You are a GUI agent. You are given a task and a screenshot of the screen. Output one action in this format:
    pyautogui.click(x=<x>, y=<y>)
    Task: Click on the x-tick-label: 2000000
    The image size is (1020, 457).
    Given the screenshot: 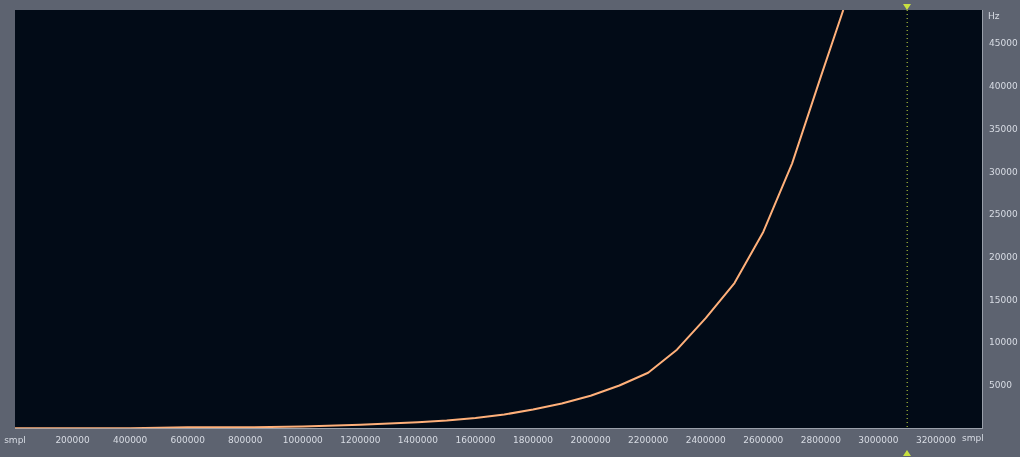 What is the action you would take?
    pyautogui.click(x=590, y=439)
    